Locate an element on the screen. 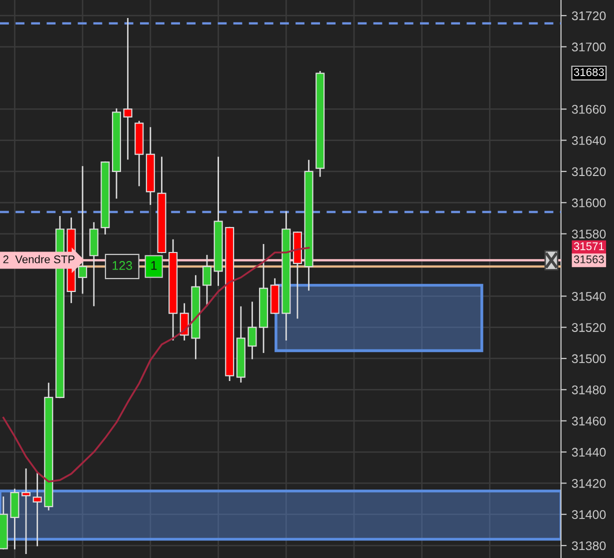 The width and height of the screenshot is (614, 558). annotation: 2 Vendre STP is located at coordinates (38, 259).